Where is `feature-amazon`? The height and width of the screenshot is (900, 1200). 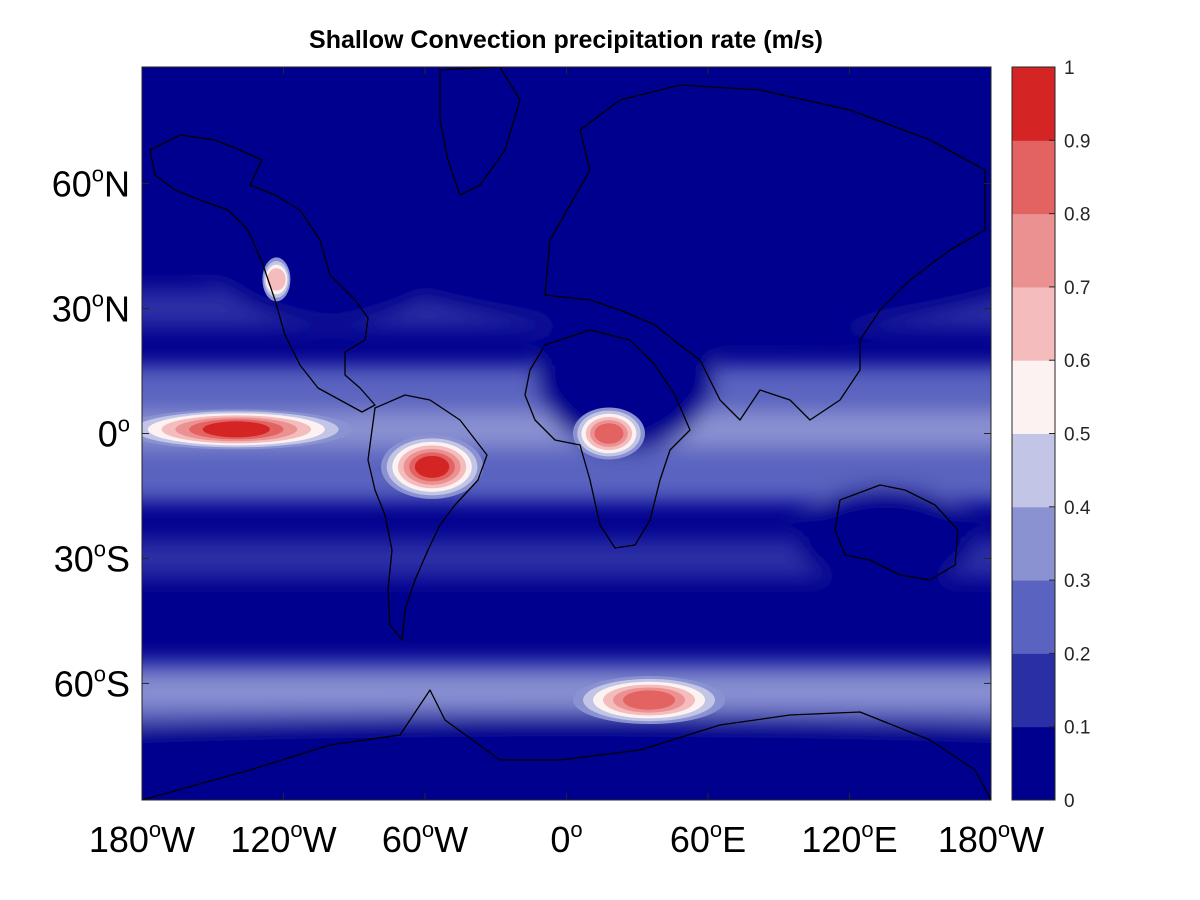 feature-amazon is located at coordinates (432, 466).